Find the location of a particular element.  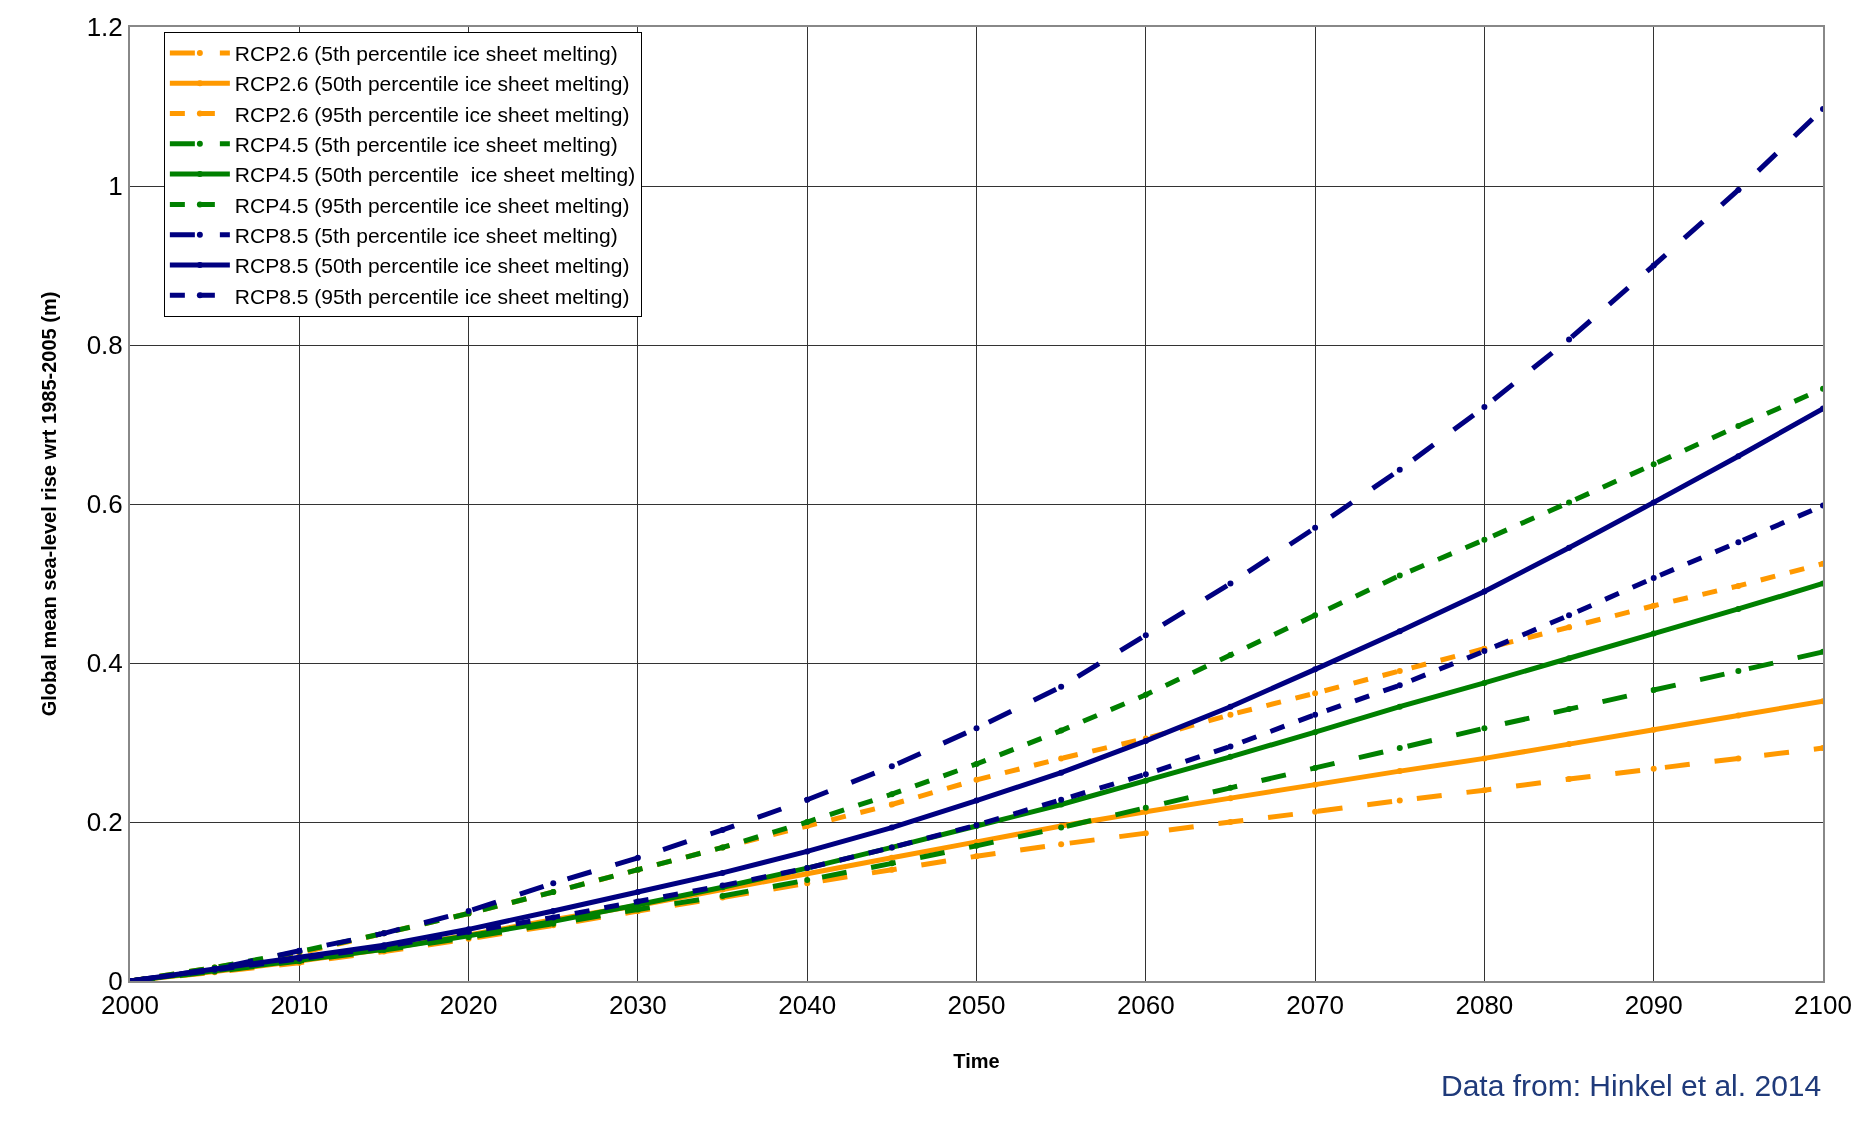

text: Data from: Hinkel et al. 2014 is located at coordinates (1631, 1085).